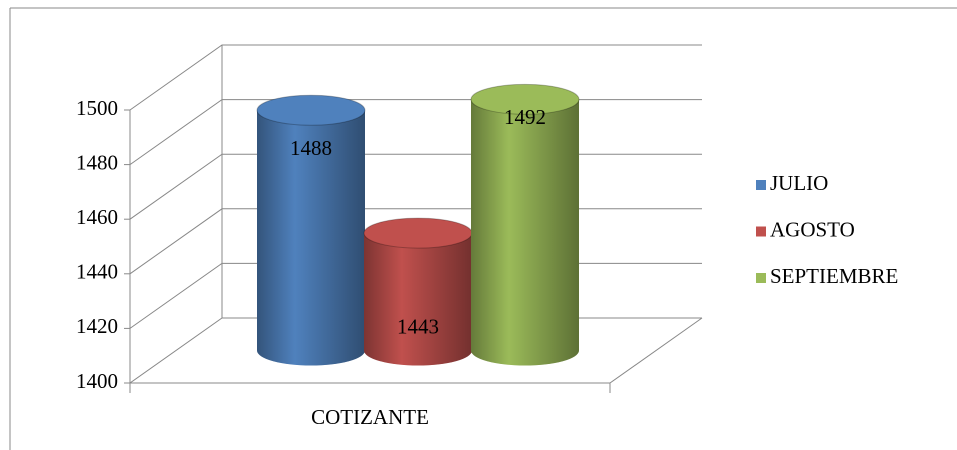  Describe the element at coordinates (97, 162) in the screenshot. I see `y-tick-label: 1480` at that location.